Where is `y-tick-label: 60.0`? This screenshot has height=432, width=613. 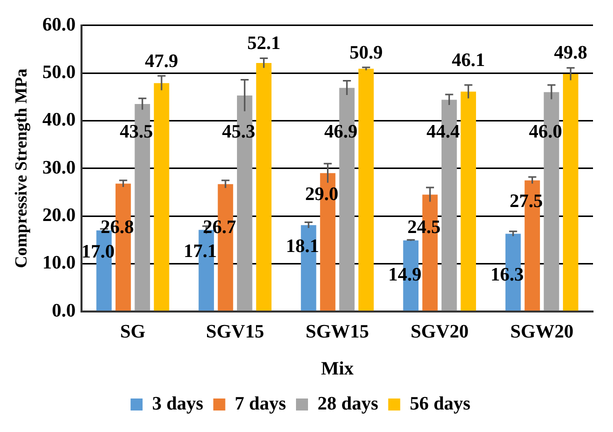 y-tick-label: 60.0 is located at coordinates (59, 25).